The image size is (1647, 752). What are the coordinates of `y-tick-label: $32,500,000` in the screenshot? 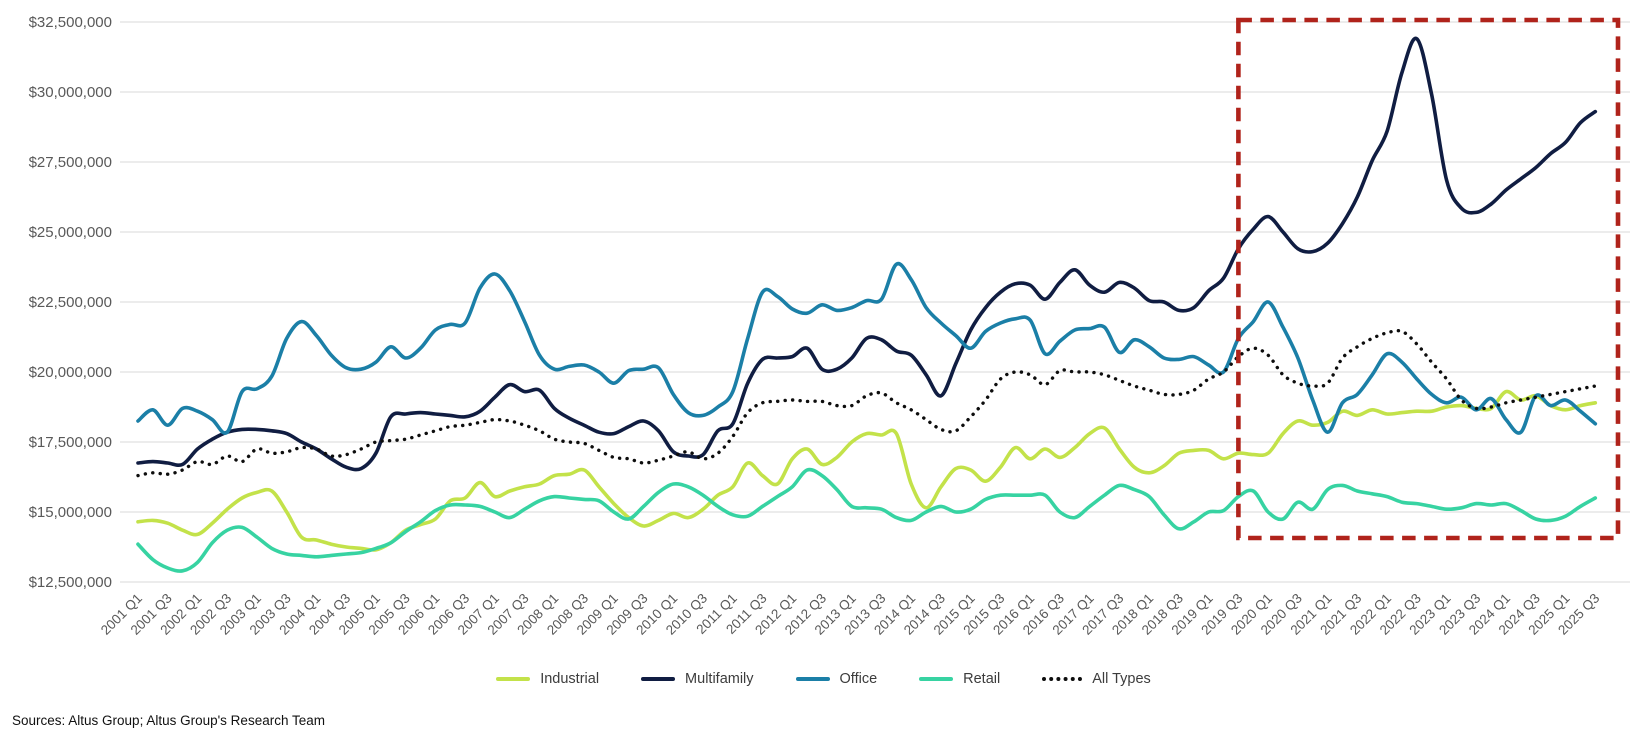 It's located at (70, 22).